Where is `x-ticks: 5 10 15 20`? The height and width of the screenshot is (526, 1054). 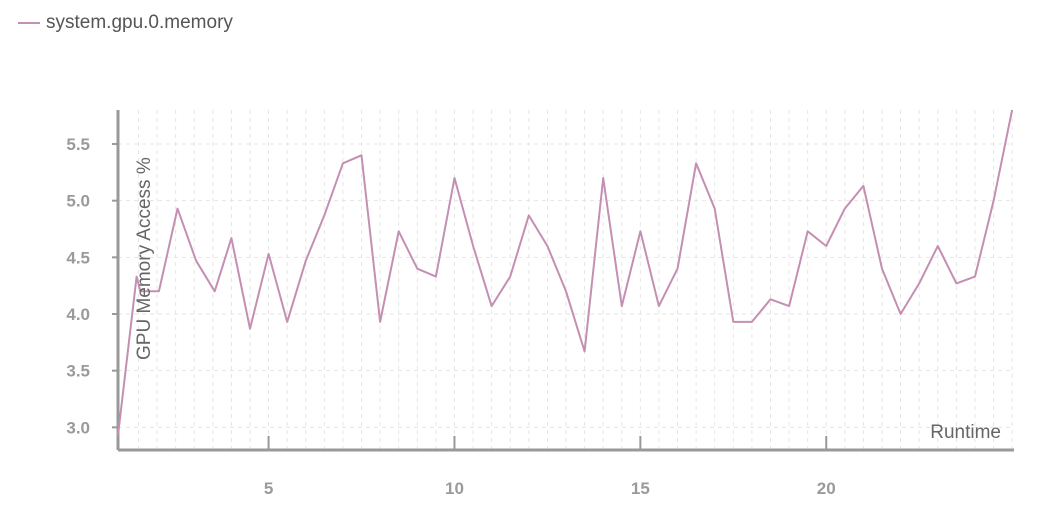 x-ticks: 5 10 15 20 is located at coordinates (550, 467).